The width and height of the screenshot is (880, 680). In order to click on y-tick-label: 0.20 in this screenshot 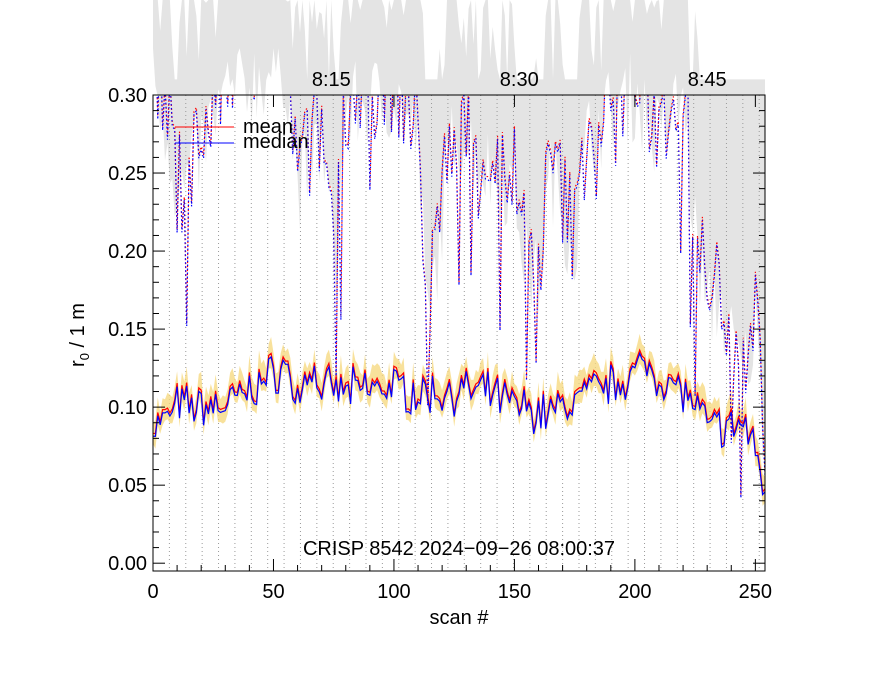, I will do `click(127, 252)`.